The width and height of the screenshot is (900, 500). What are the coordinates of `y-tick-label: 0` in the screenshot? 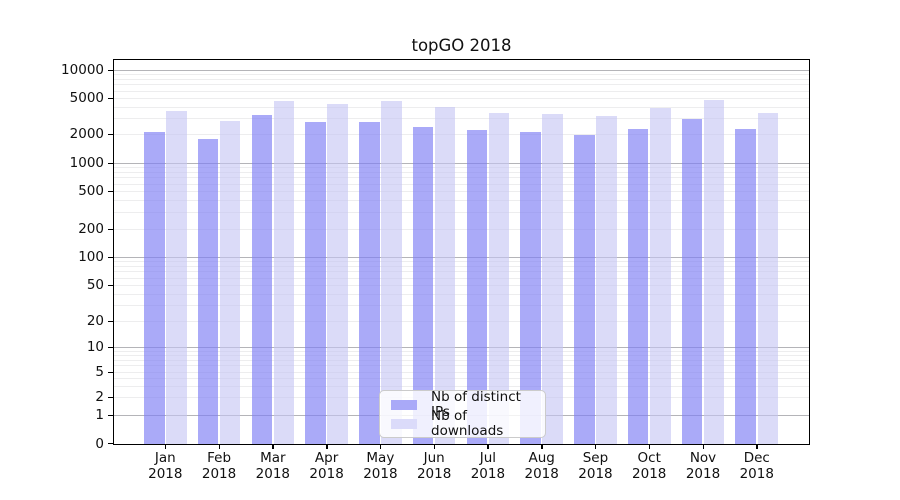 It's located at (99, 443).